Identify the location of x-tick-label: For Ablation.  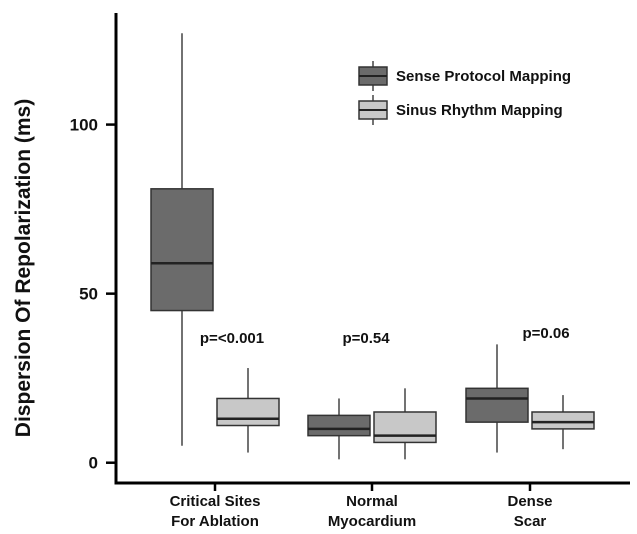
(215, 521).